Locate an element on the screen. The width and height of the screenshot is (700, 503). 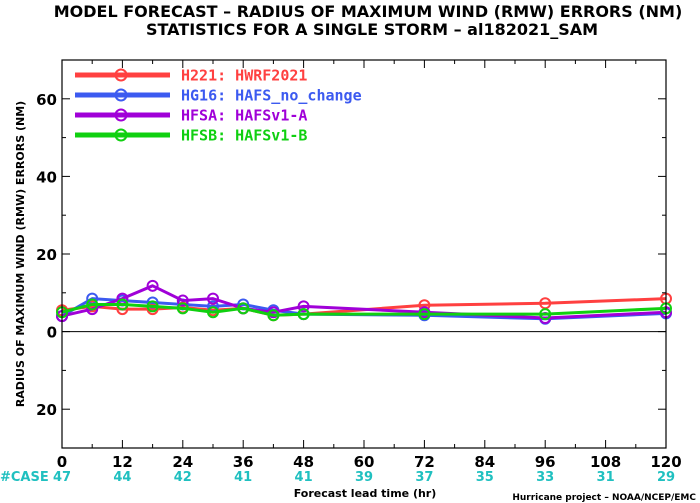
x-tick-label: 108 is located at coordinates (605, 462).